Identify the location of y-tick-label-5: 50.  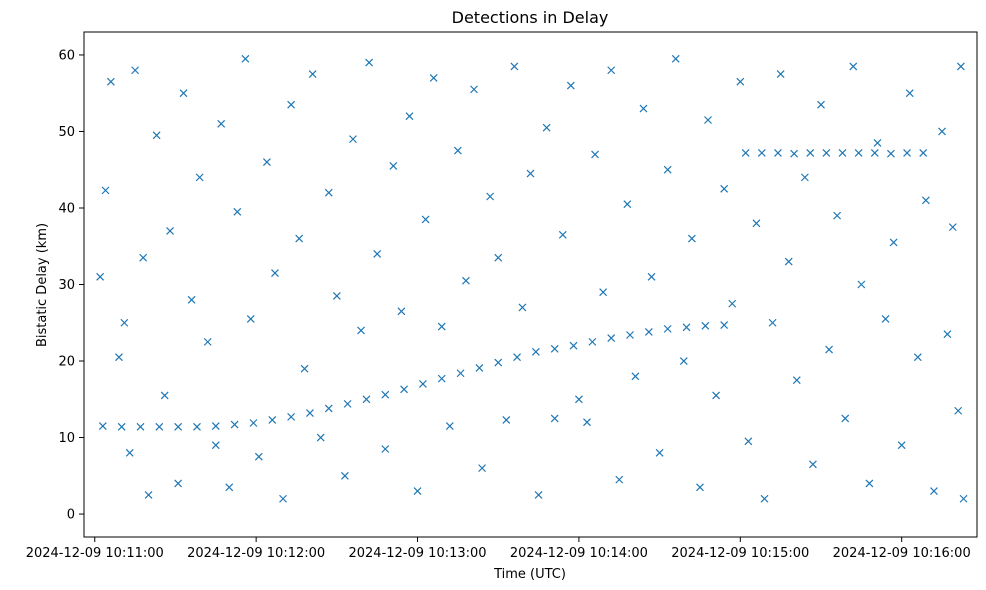
(66, 132).